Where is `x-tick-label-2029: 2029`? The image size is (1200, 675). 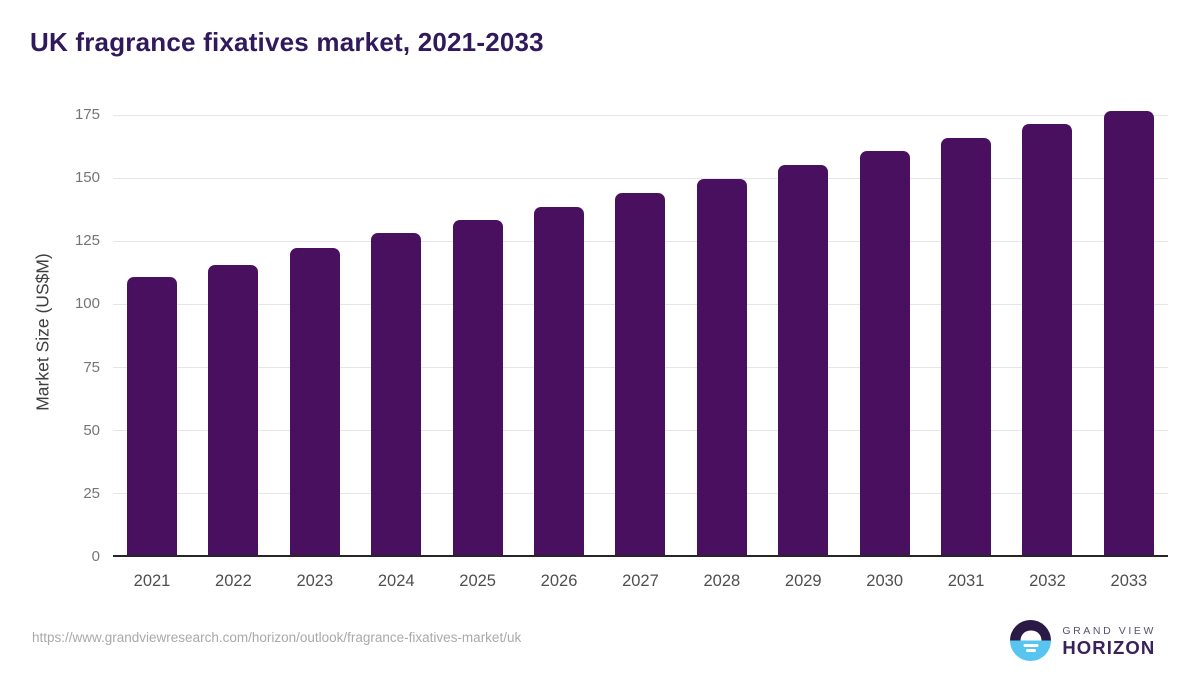 x-tick-label-2029: 2029 is located at coordinates (803, 581).